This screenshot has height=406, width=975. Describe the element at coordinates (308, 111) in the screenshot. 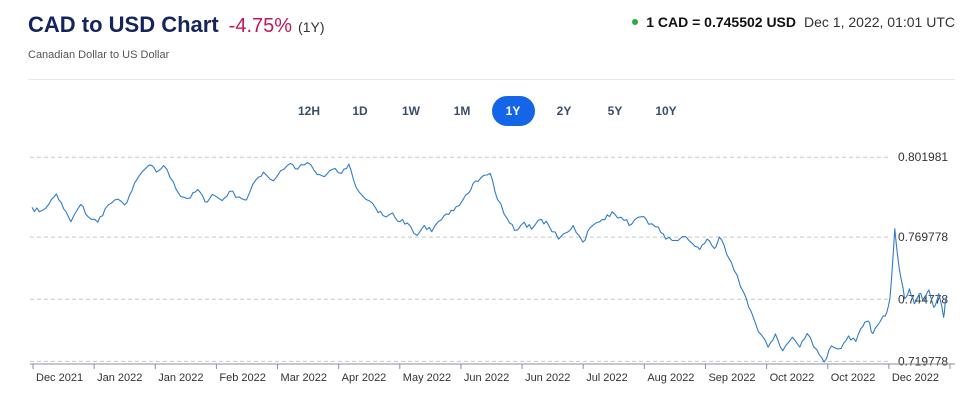

I see `tab-12h: 12H` at that location.